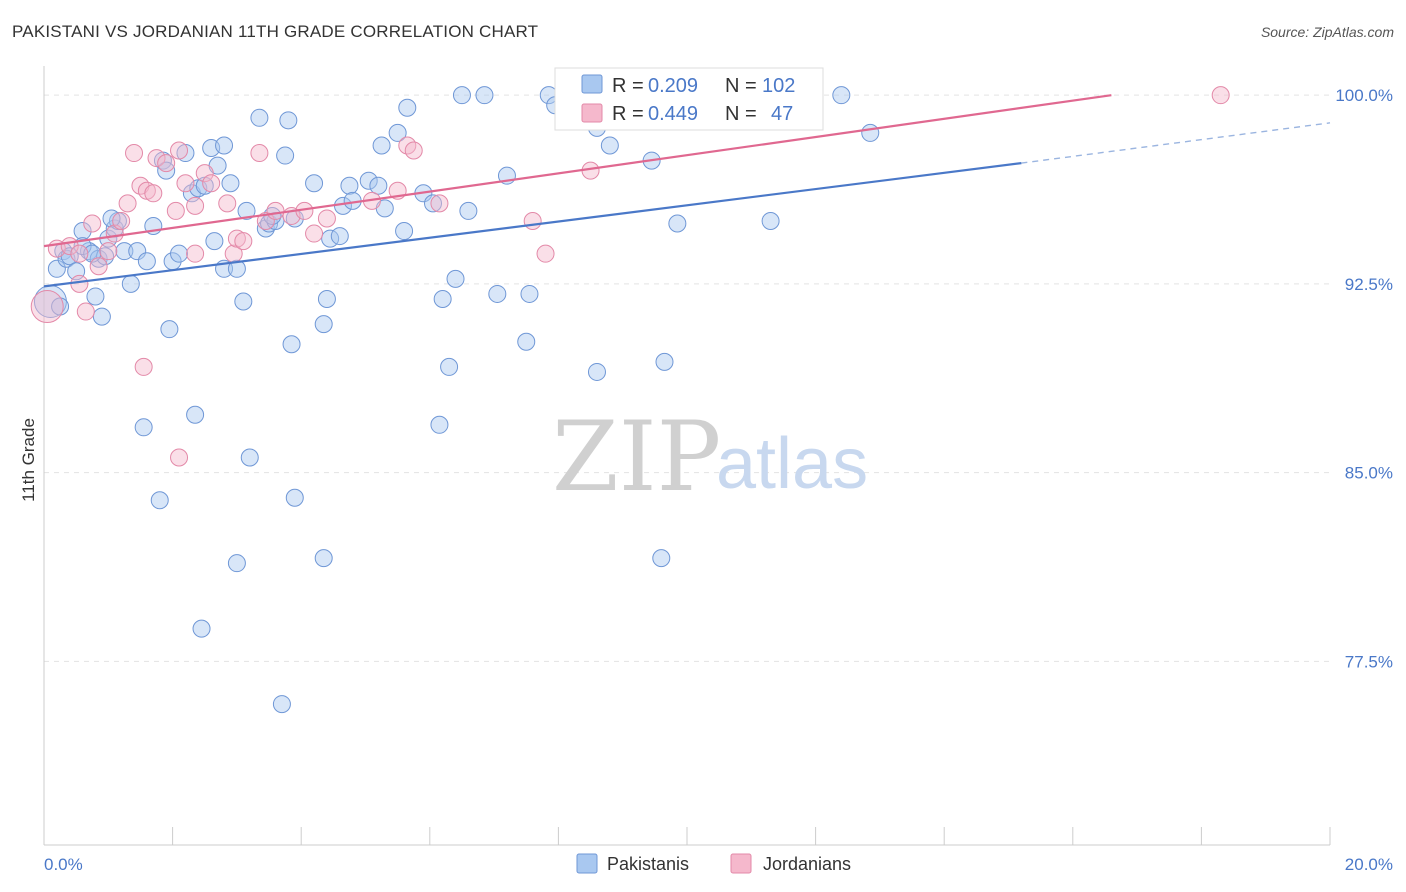  Describe the element at coordinates (689, 99) in the screenshot. I see `stats-legend: R = 0.209 N = 102 R = 0.449 N = 47` at that location.